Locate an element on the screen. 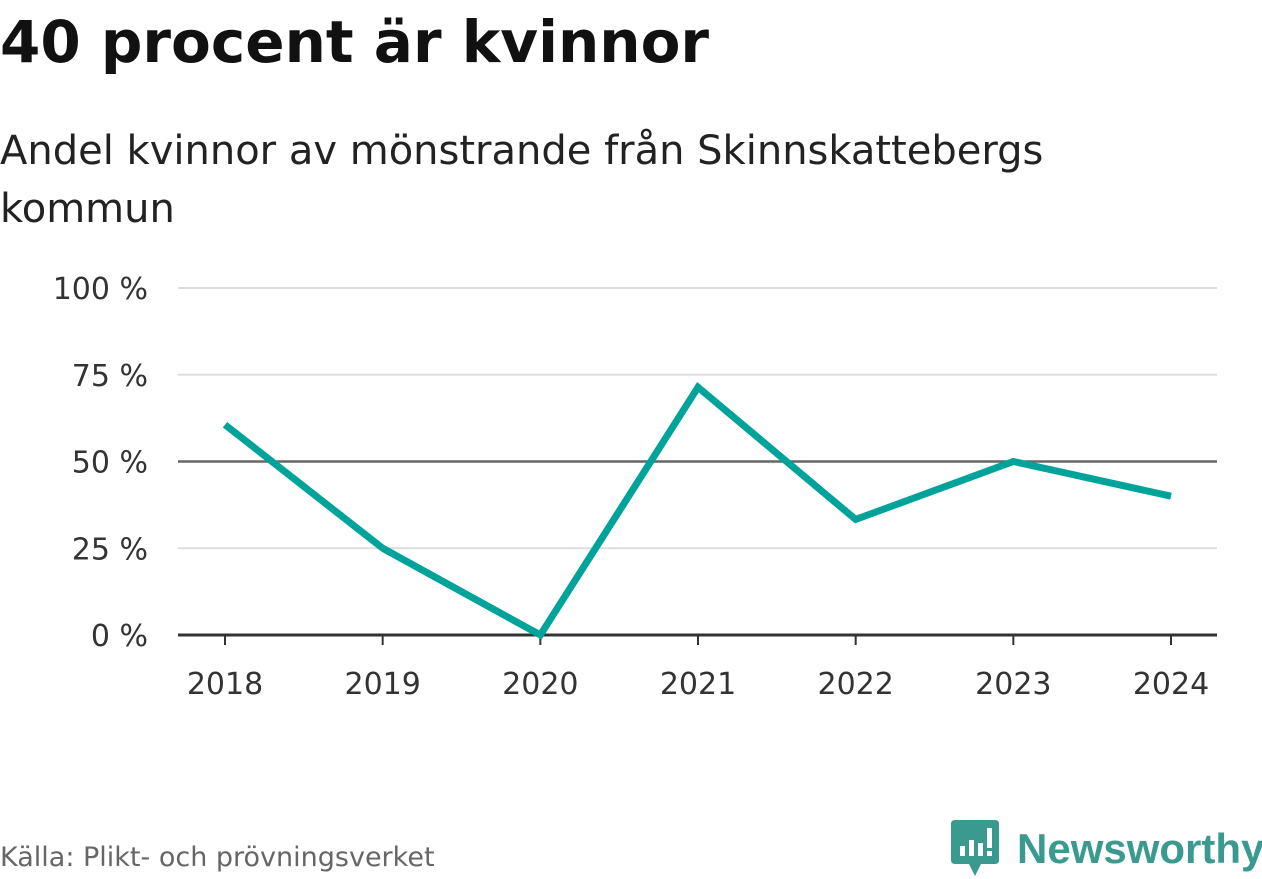 Image resolution: width=1262 pixels, height=879 pixels. x-tick-label: 2024 is located at coordinates (1171, 684).